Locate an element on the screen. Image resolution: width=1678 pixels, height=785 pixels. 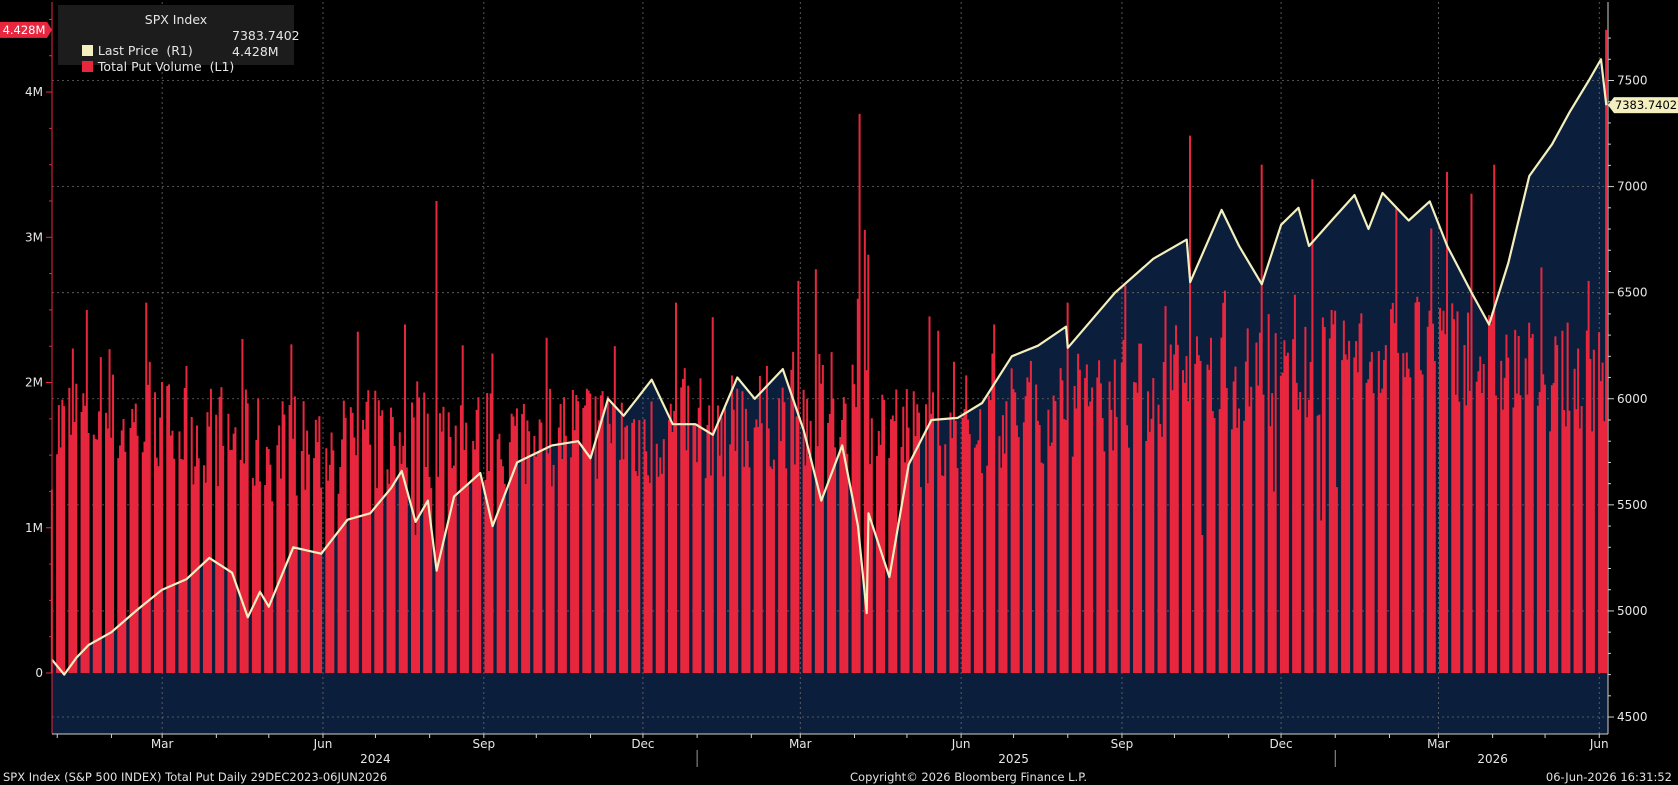
legend-entry-put-volume: Total Put Volume (L1) 4.428M is located at coordinates (172, 59).